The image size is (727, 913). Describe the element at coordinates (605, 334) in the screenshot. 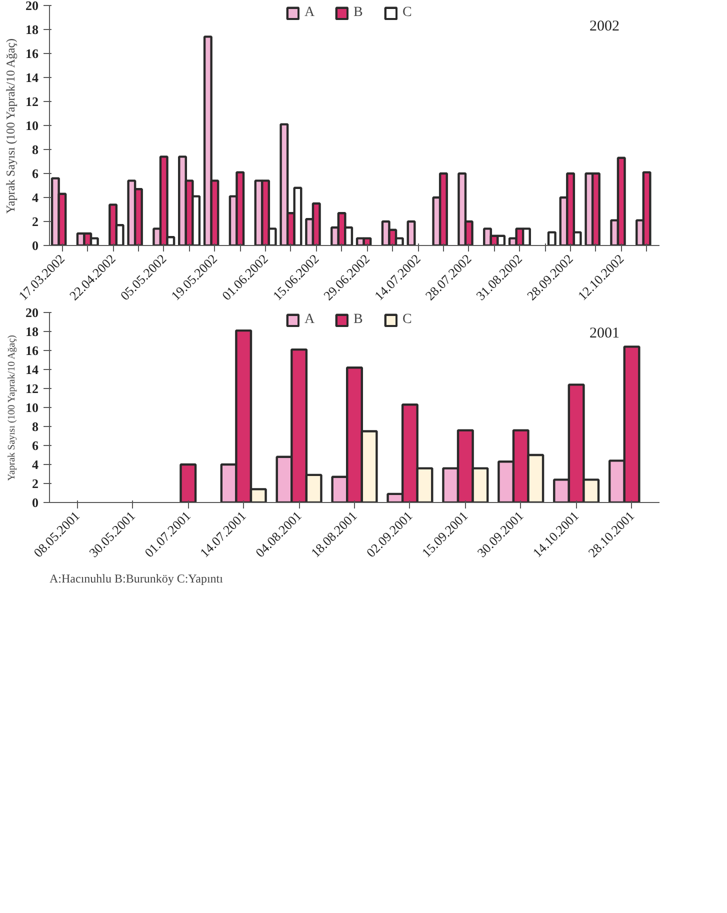

I see `annotation: 2001` at that location.